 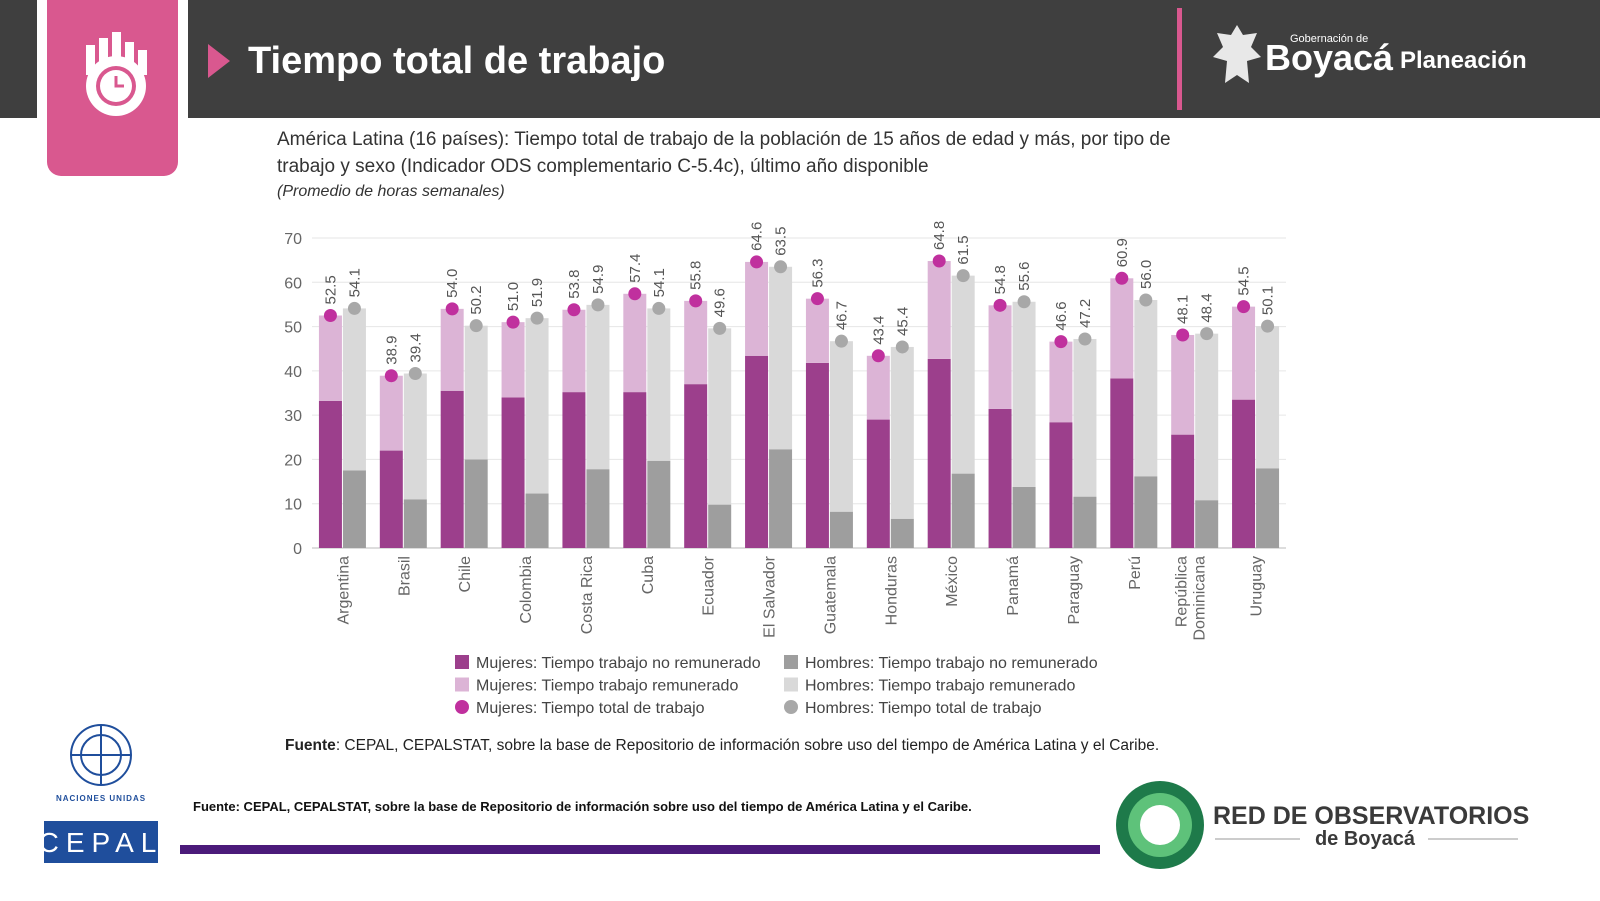 I want to click on value-label: 51.0, so click(x=513, y=296).